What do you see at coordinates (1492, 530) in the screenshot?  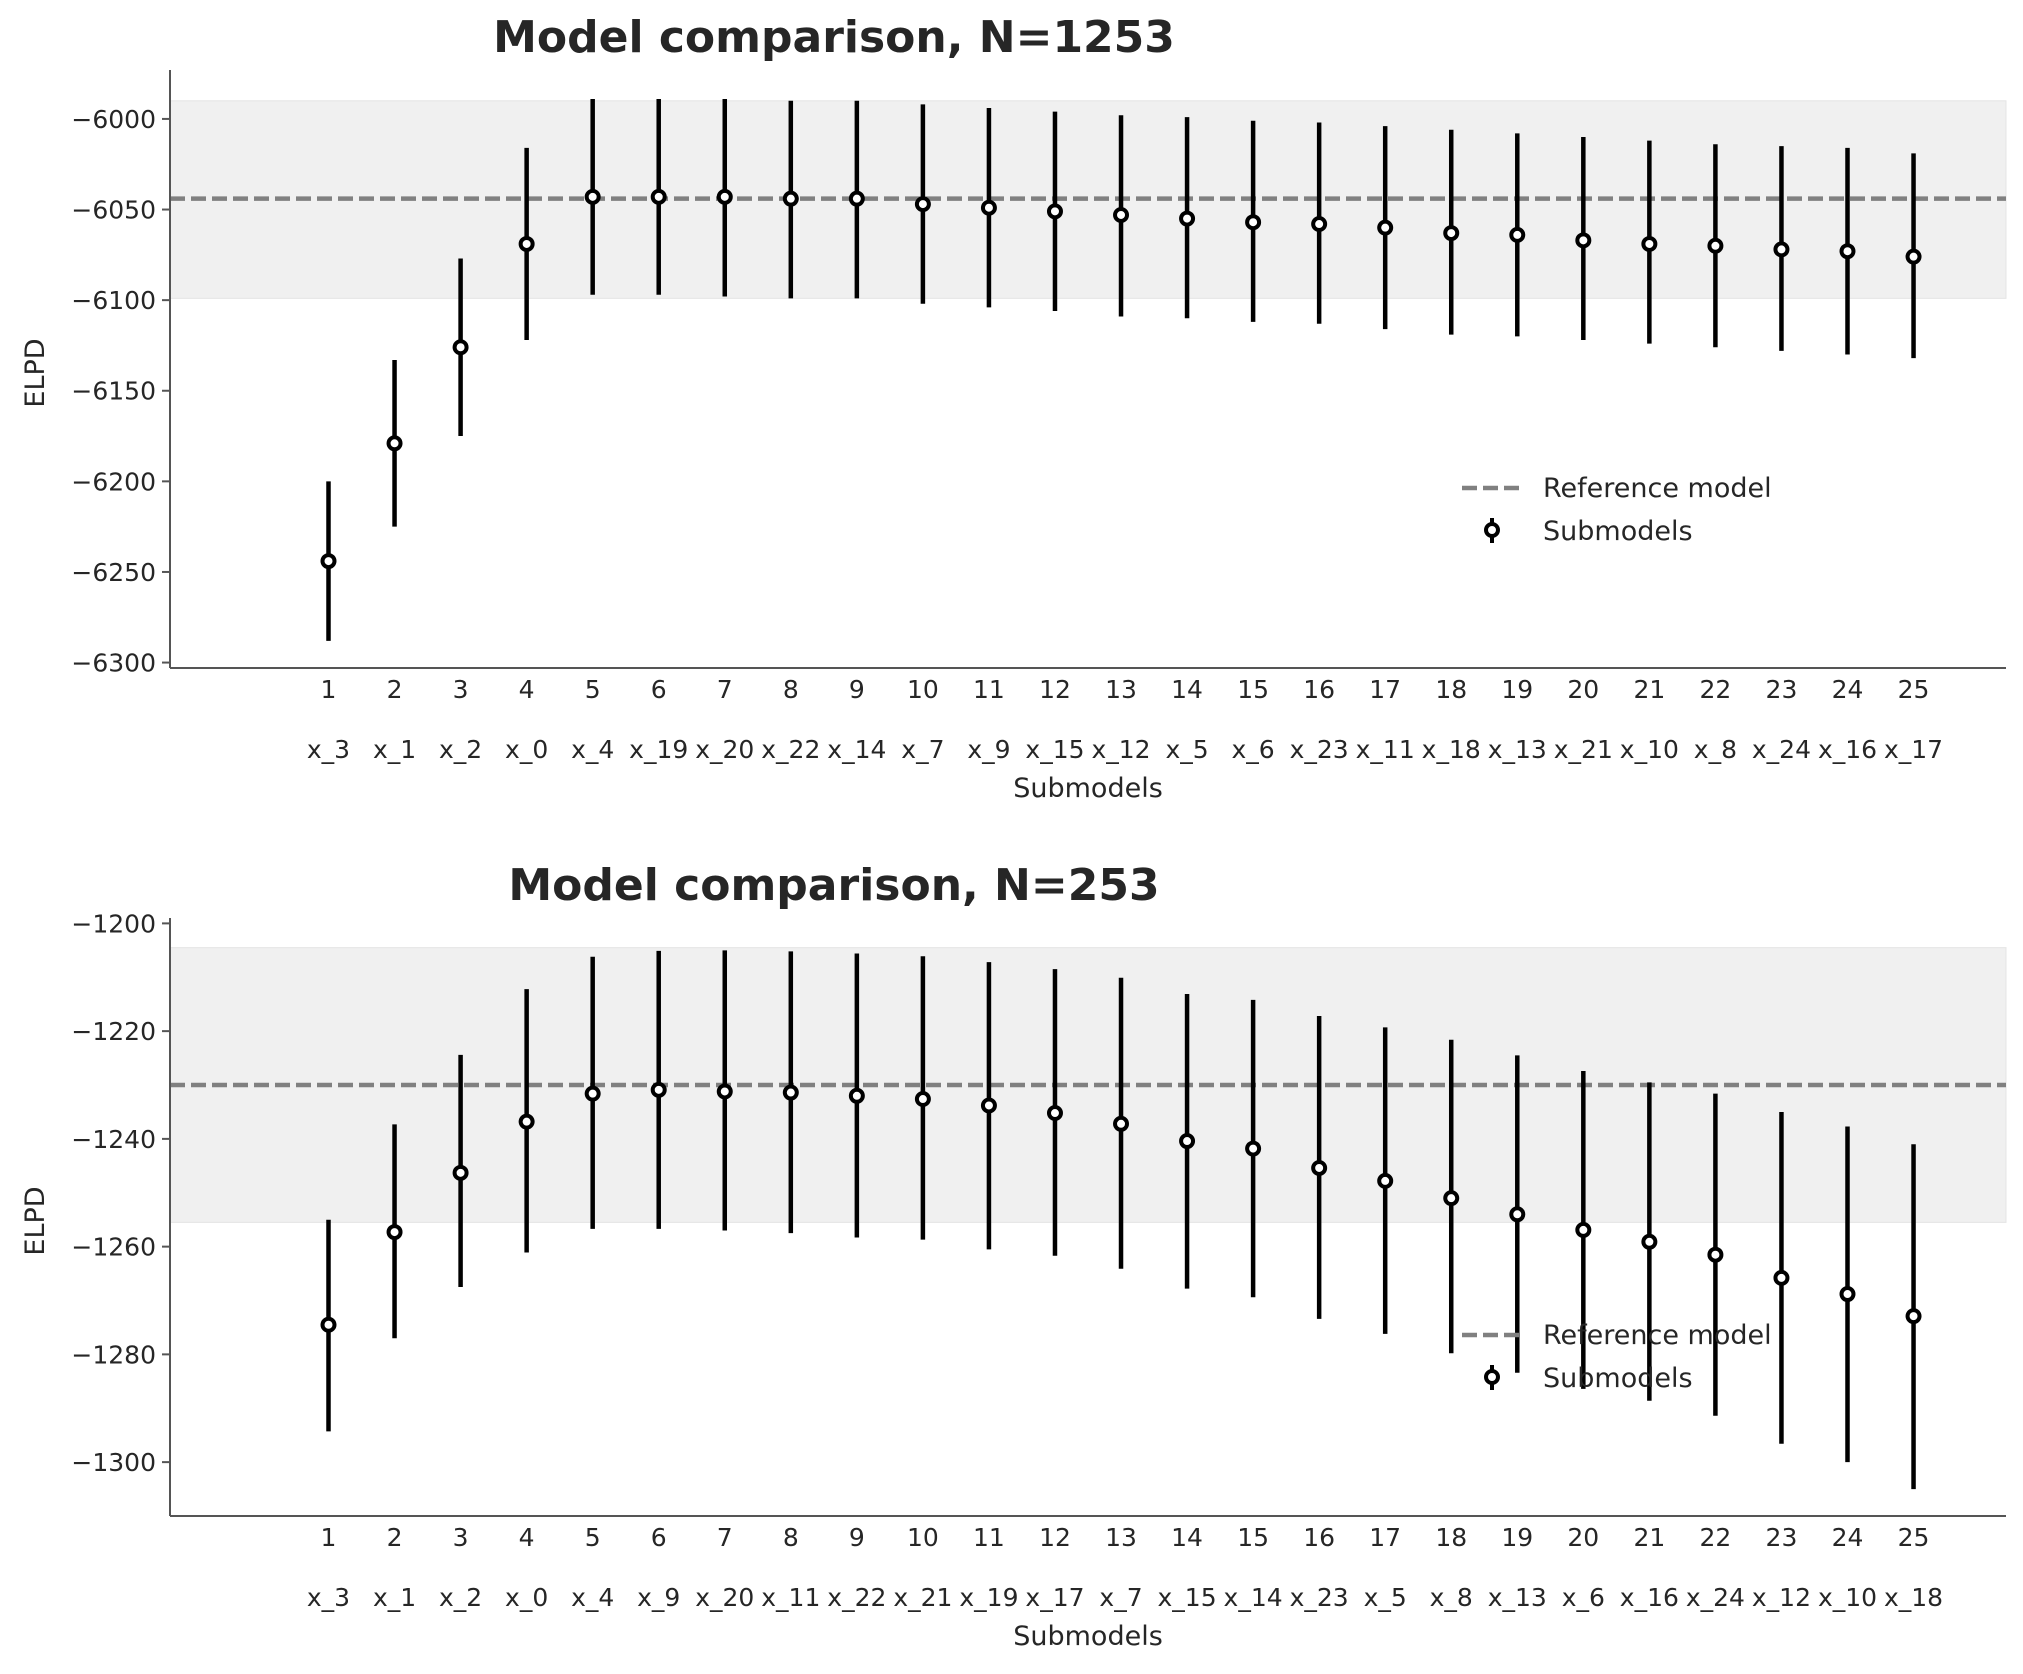 I see `panel-1-legend-submodels-swatch-marker` at bounding box center [1492, 530].